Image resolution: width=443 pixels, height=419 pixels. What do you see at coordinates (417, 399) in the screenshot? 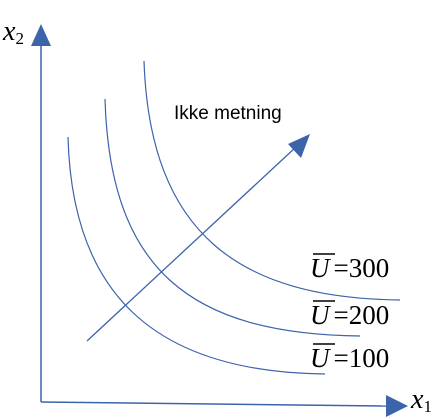
I see `x-axis-label-base: x` at bounding box center [417, 399].